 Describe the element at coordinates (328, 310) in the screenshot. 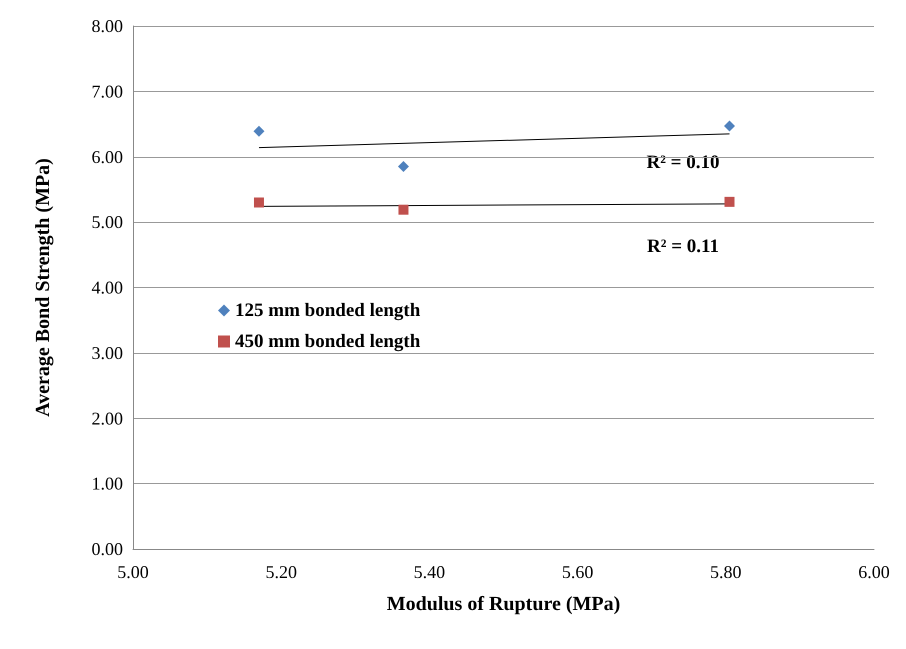

I see `legend-label: 125 mm bonded length` at that location.